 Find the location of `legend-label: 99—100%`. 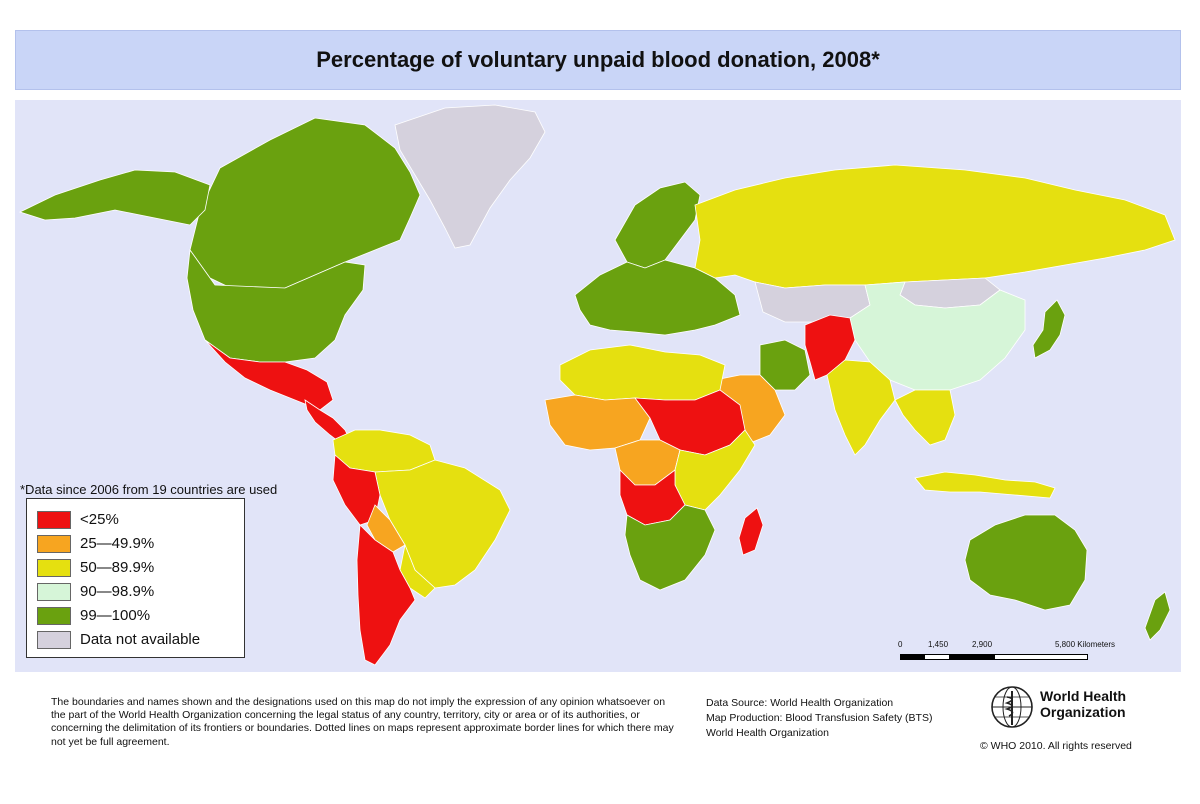

legend-label: 99—100% is located at coordinates (115, 615).